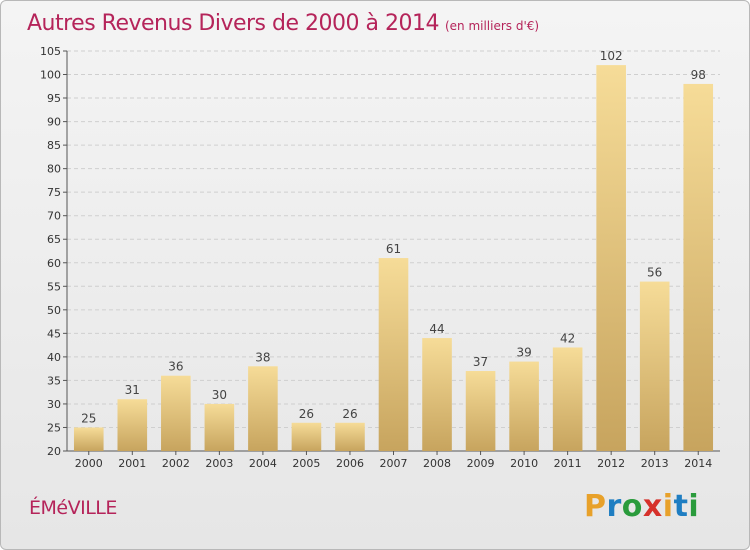 This screenshot has width=750, height=550. Describe the element at coordinates (233, 23) in the screenshot. I see `chart-title-text: Autres Revenus Divers de 2000 à 2014` at that location.